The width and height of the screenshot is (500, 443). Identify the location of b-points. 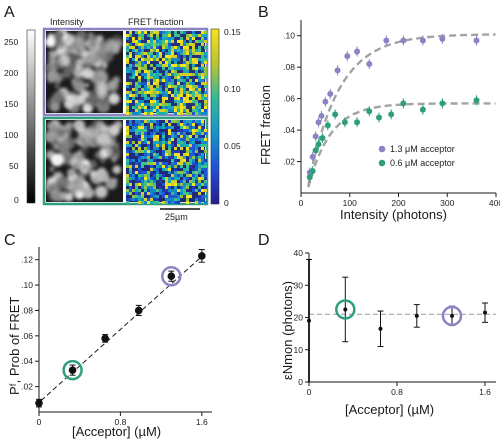
(393, 108).